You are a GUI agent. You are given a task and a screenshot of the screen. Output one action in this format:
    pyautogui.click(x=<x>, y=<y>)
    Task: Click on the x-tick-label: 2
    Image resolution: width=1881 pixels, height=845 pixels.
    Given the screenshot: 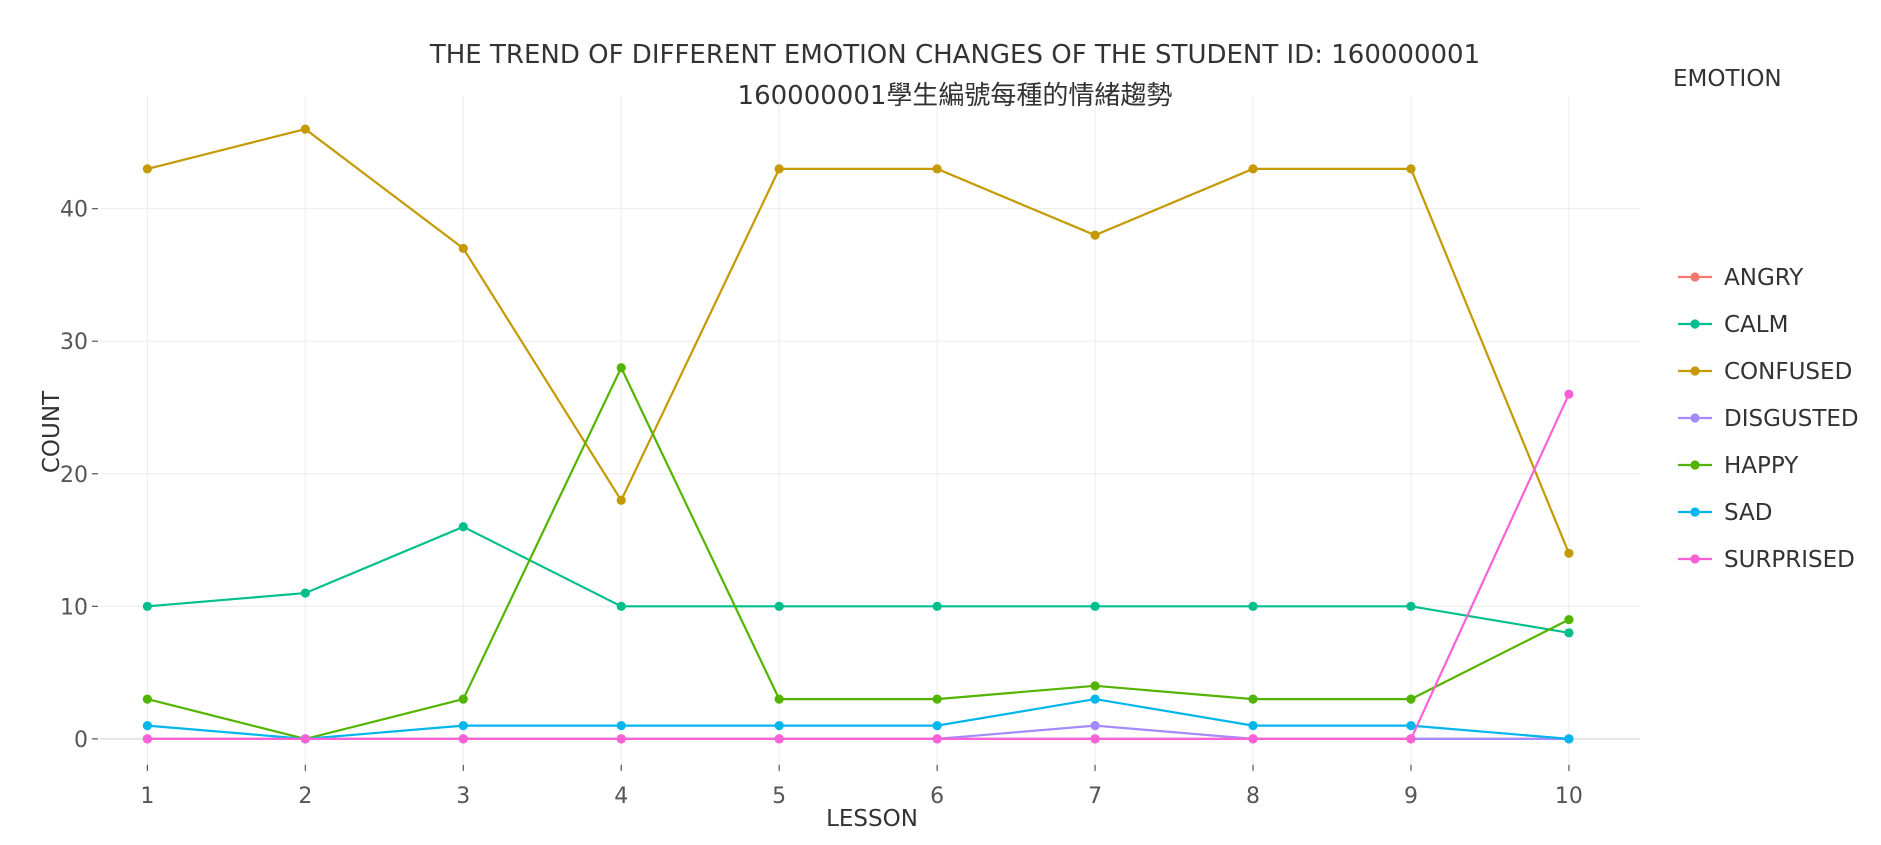 What is the action you would take?
    pyautogui.click(x=305, y=796)
    